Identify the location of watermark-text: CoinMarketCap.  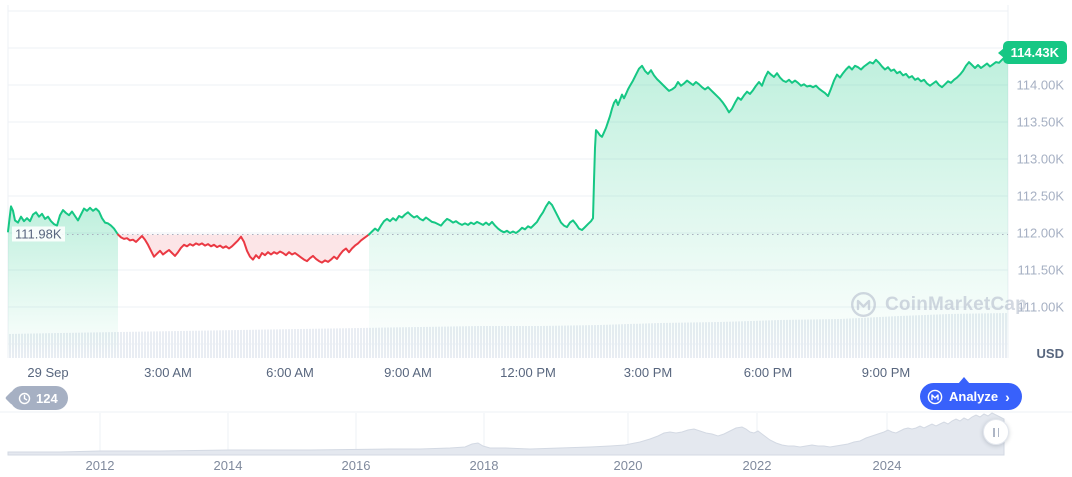
(956, 304).